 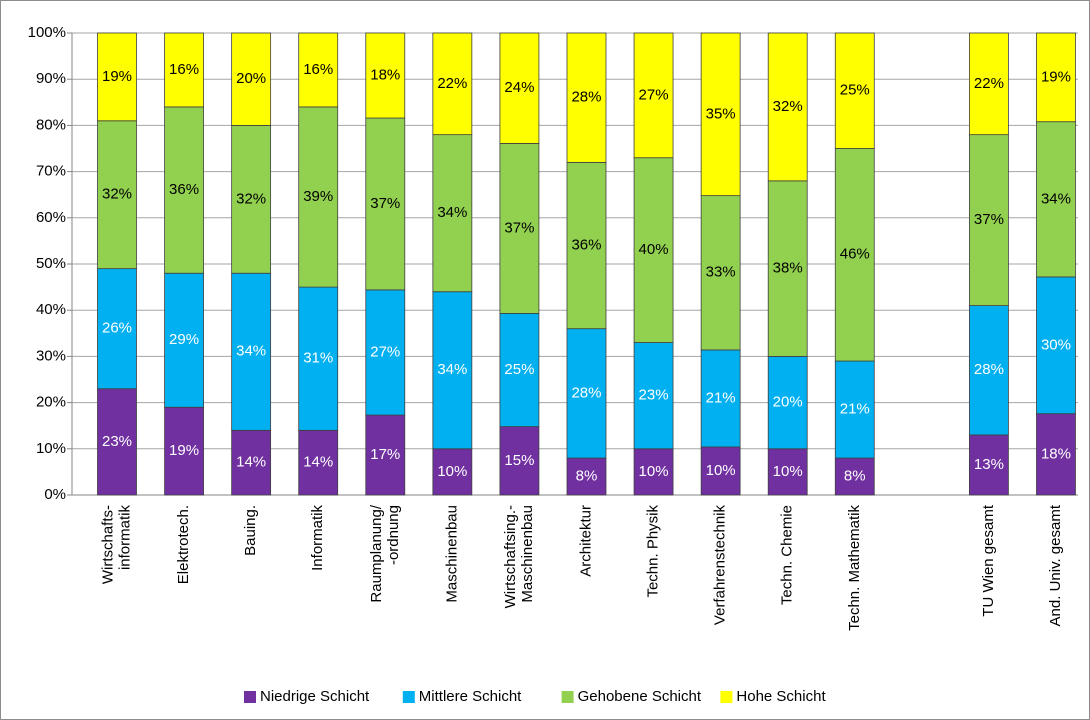 What do you see at coordinates (1055, 565) in the screenshot?
I see `x-tick-label: And. Univ. gesamt` at bounding box center [1055, 565].